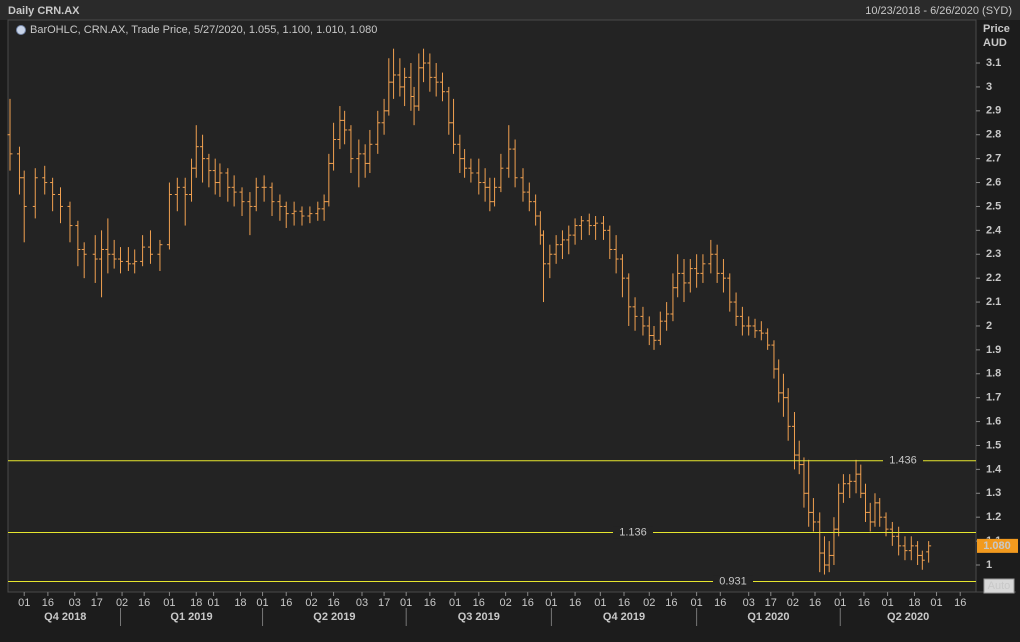 This screenshot has height=642, width=1020. Describe the element at coordinates (993, 111) in the screenshot. I see `y-tick-label: 2.9` at that location.